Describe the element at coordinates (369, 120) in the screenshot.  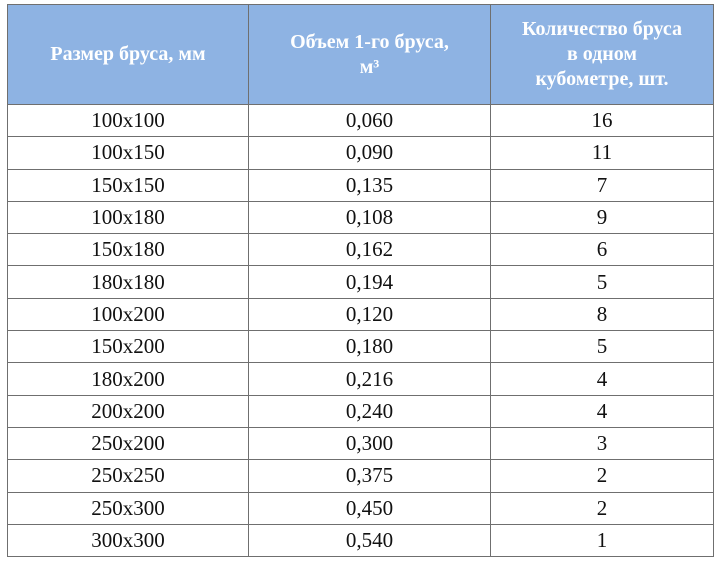
I see `cell-volume: 0,060` at that location.